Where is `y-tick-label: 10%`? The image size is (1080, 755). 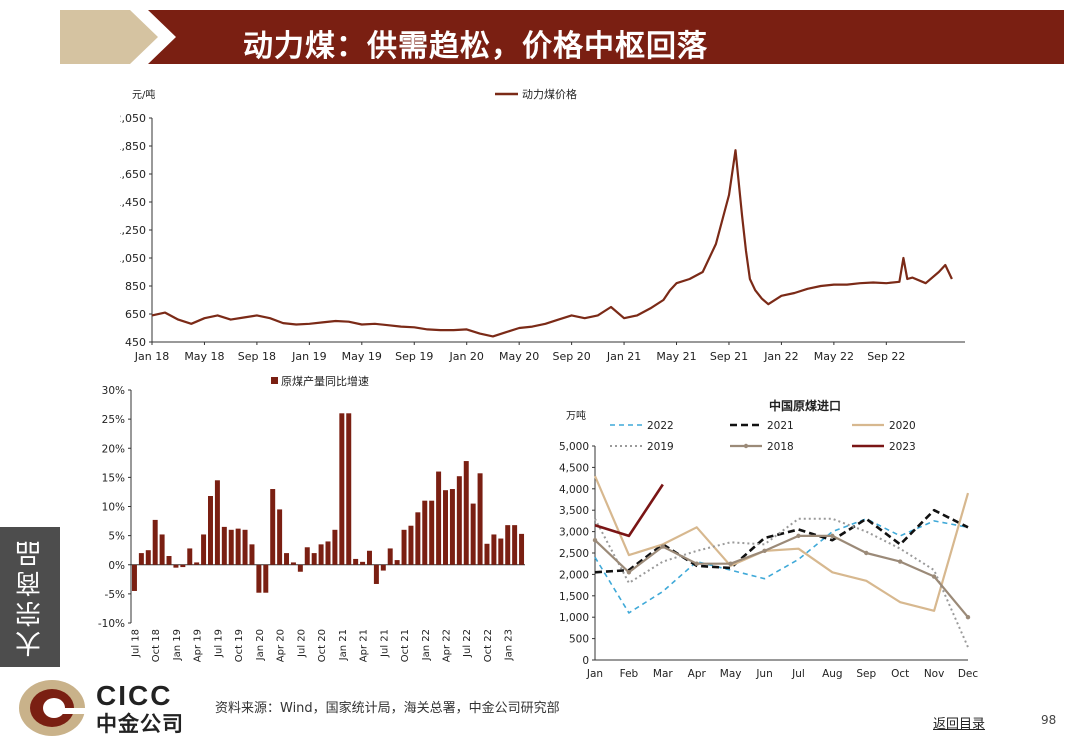
y-tick-label: 10% is located at coordinates (113, 508).